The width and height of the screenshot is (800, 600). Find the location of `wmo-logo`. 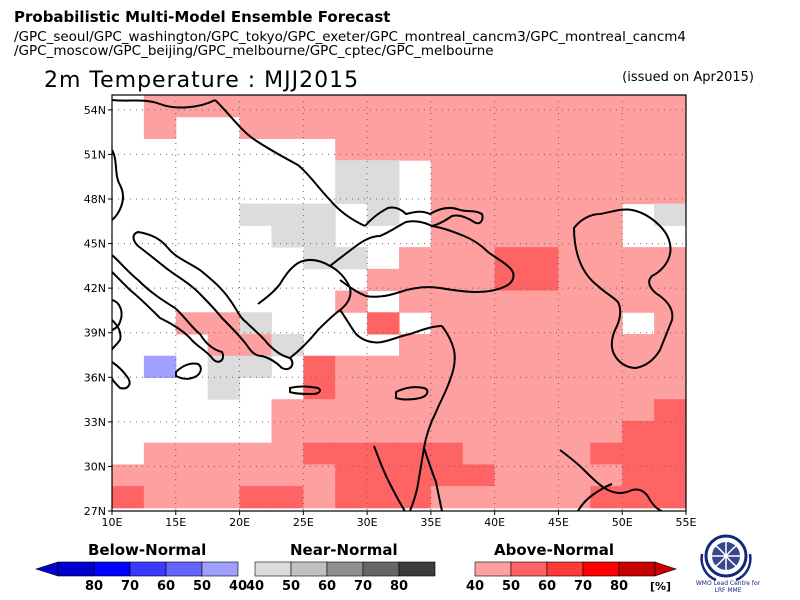

wmo-logo is located at coordinates (726, 558).